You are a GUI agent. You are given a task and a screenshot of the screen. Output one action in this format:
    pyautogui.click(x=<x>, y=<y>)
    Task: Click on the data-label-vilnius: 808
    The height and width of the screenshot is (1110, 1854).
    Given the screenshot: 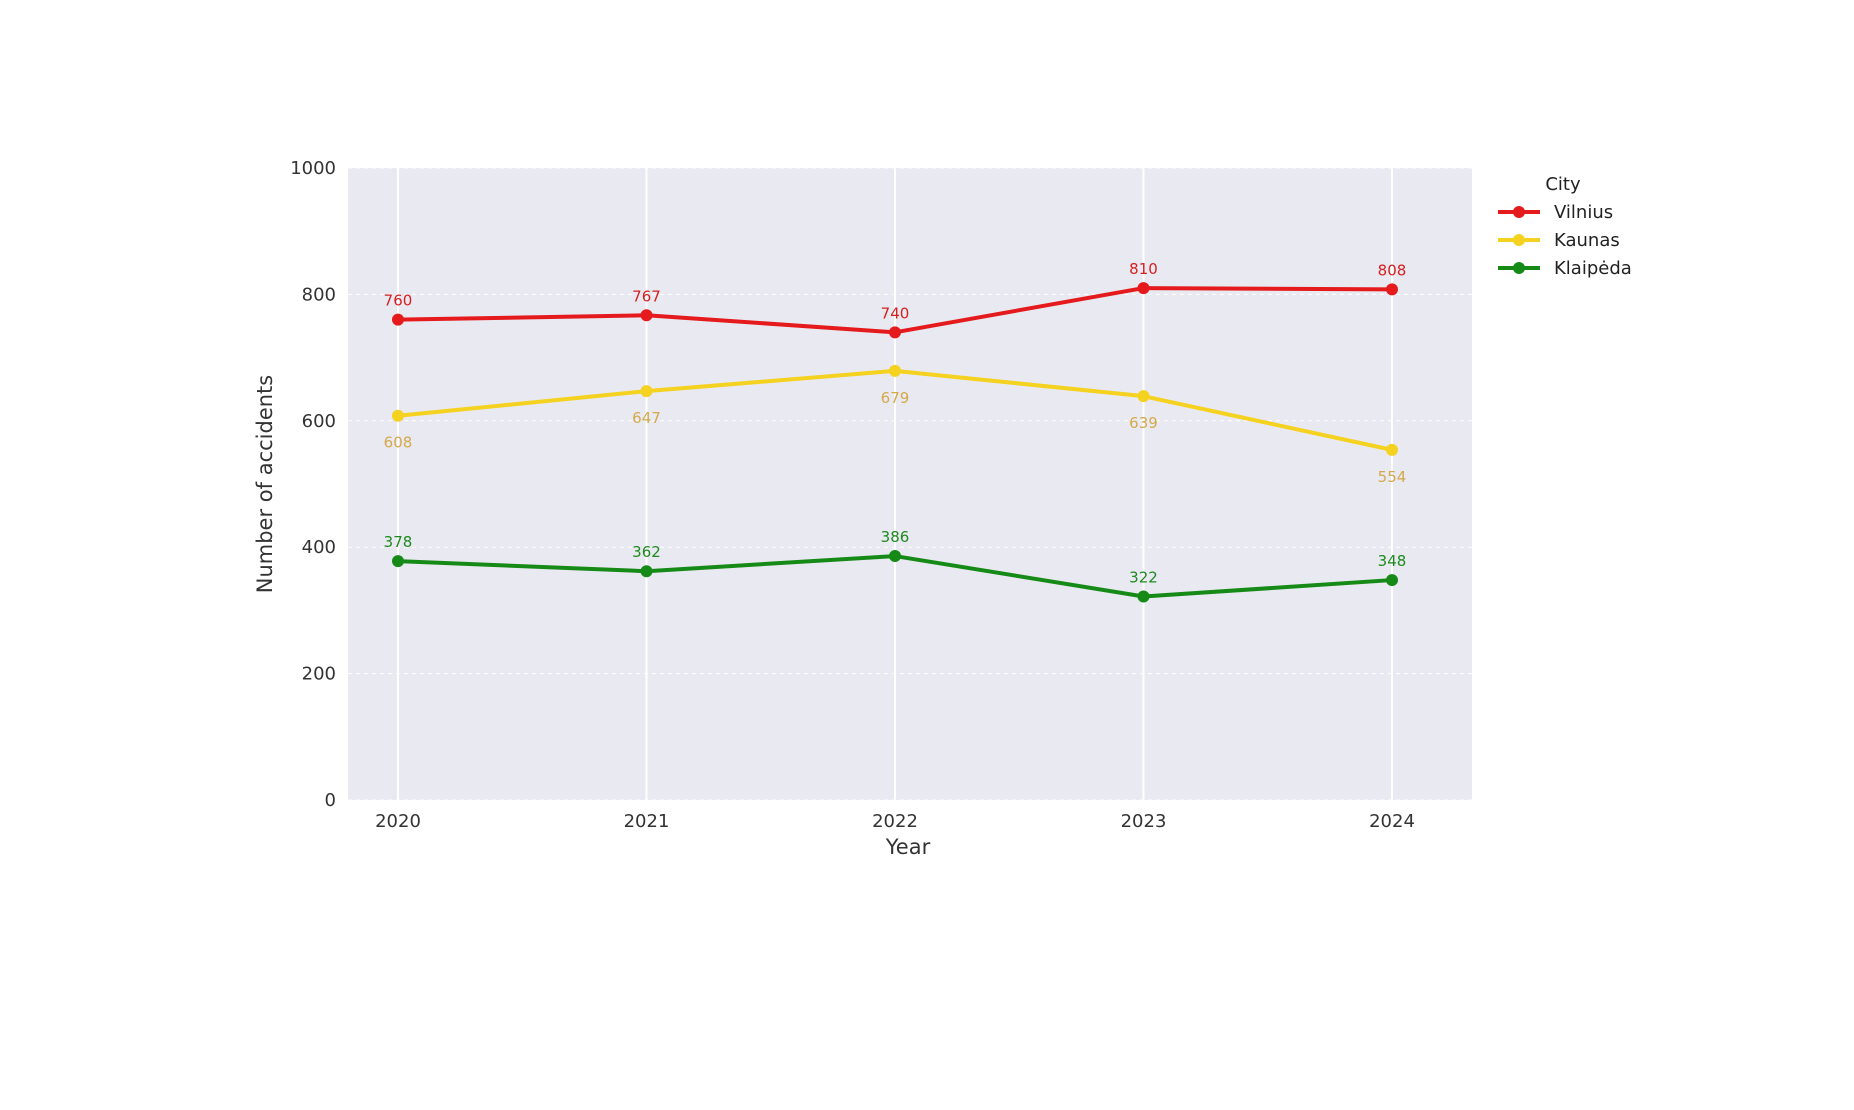 What is the action you would take?
    pyautogui.click(x=1392, y=270)
    